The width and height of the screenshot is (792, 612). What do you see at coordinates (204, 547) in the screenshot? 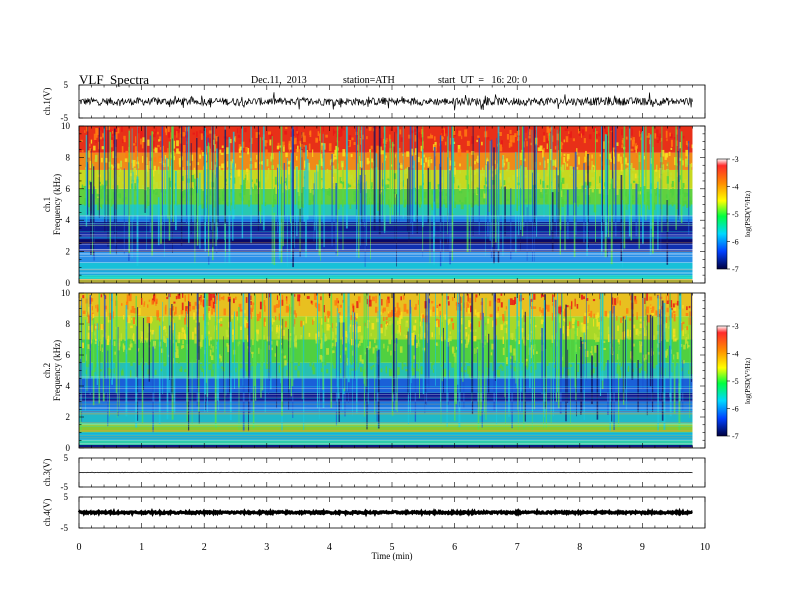
I see `time-tick-label: 2` at bounding box center [204, 547].